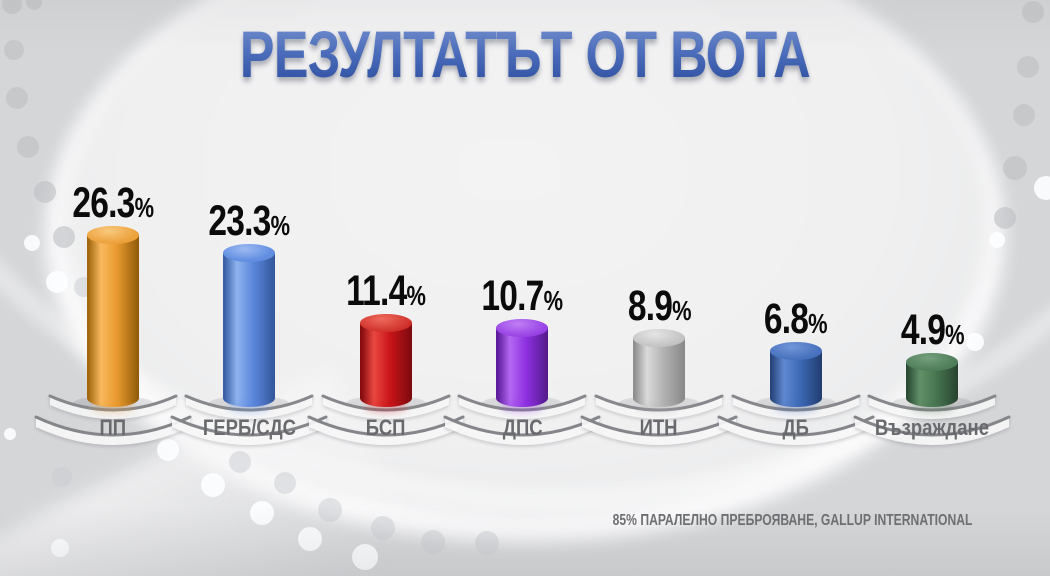 The height and width of the screenshot is (576, 1050). I want to click on bar-value-label: 8.9%, so click(658, 306).